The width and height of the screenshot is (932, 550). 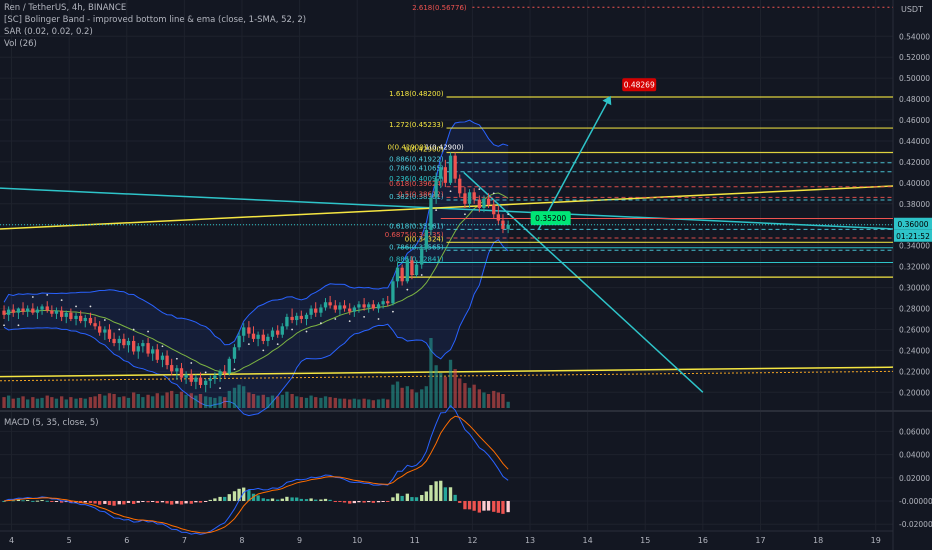 I want to click on fib-level-label: 0(0.34324), so click(x=424, y=239).